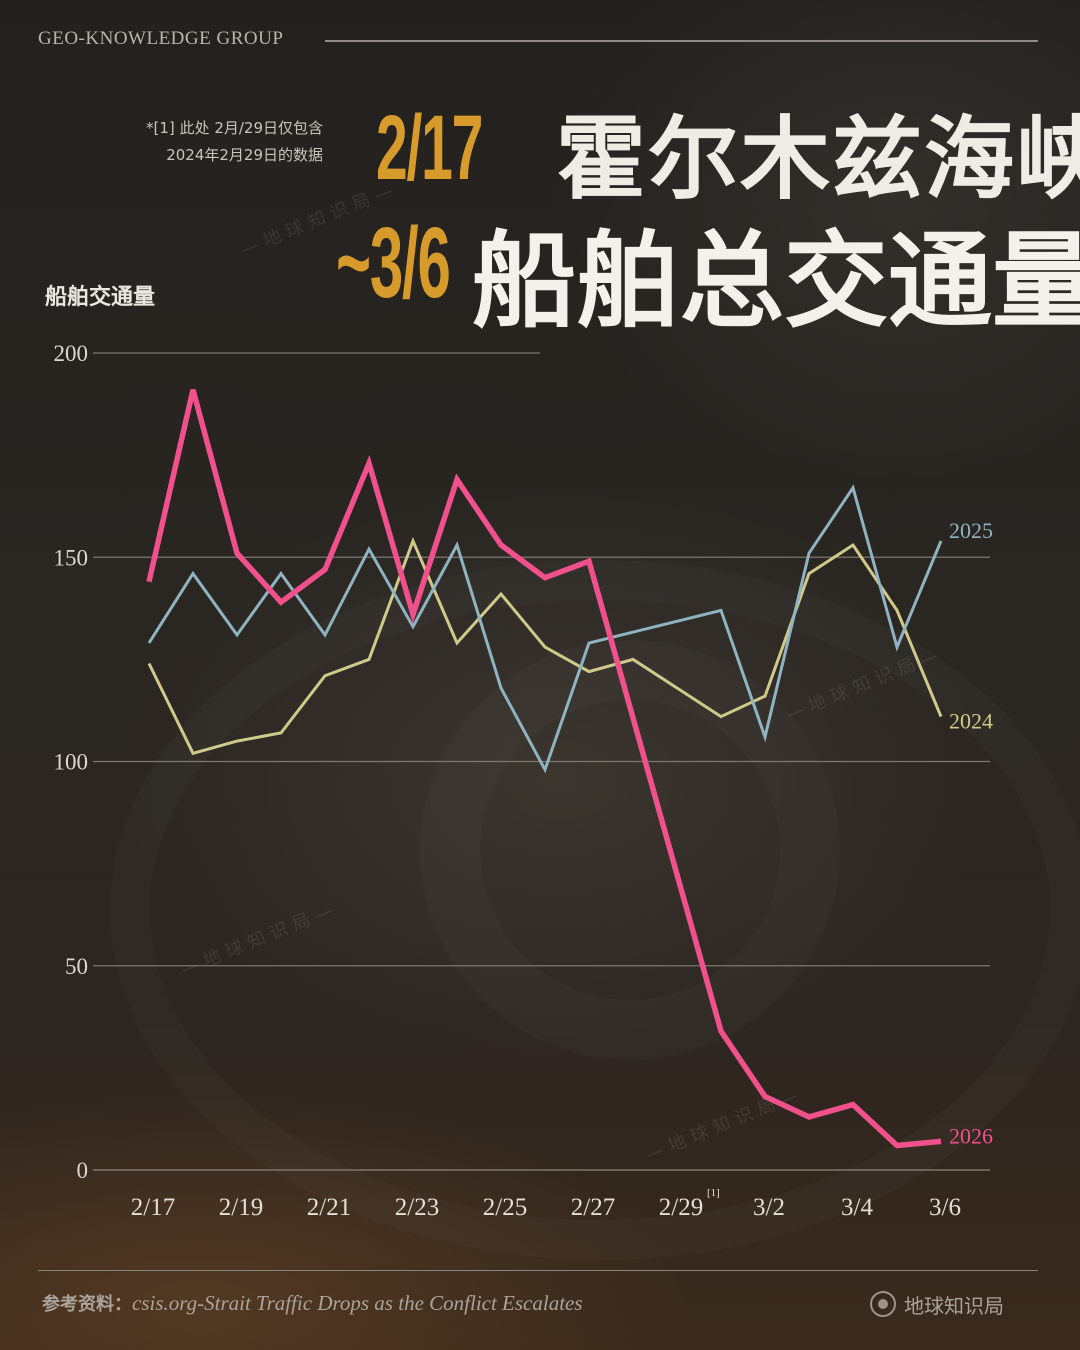  What do you see at coordinates (505, 1207) in the screenshot?
I see `x-tick-label: 2/25` at bounding box center [505, 1207].